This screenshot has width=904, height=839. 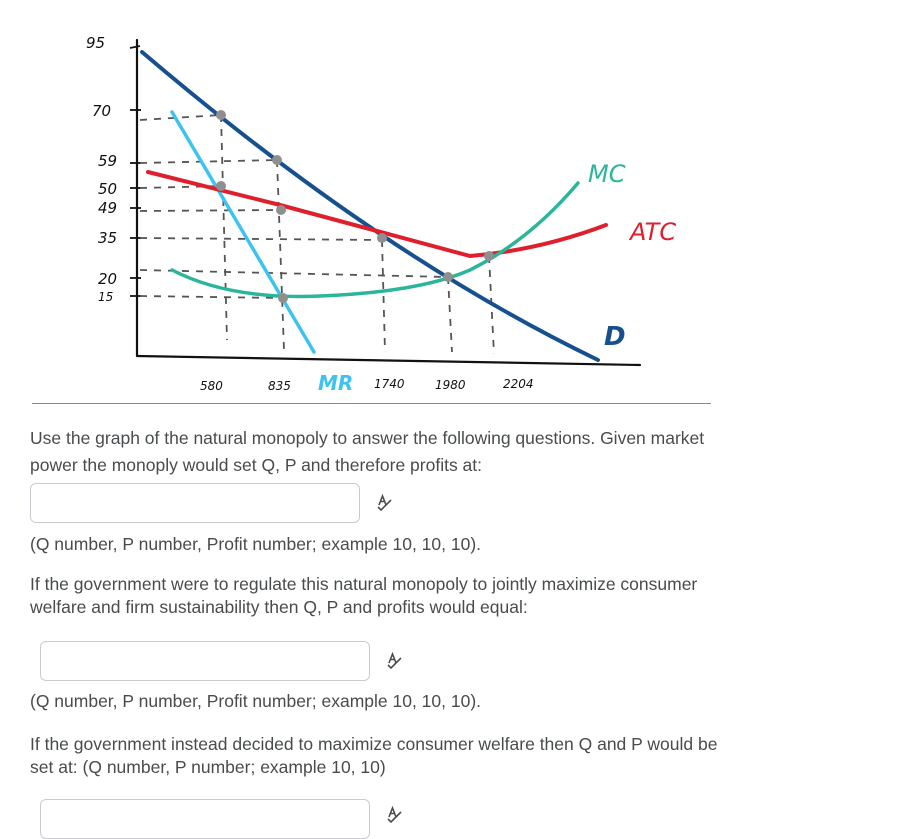 I want to click on price-label: 20, so click(x=107, y=279).